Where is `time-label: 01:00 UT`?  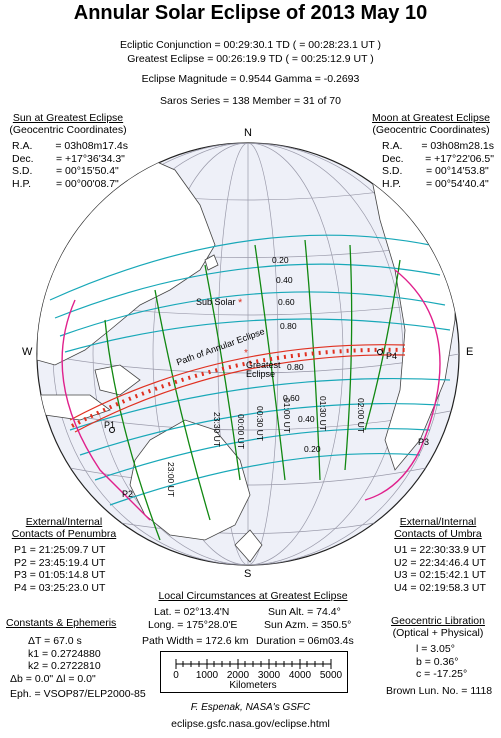
time-label: 01:00 UT is located at coordinates (287, 415).